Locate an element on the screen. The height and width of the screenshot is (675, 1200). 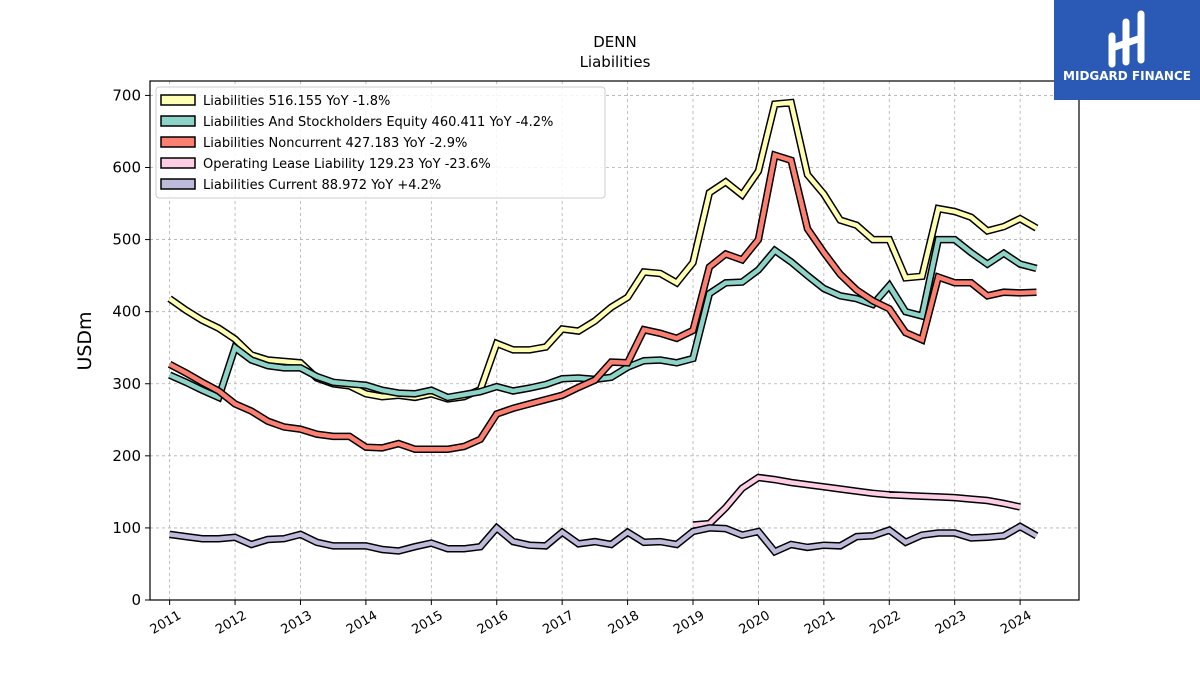
x-tick-label: 2015 is located at coordinates (427, 623).